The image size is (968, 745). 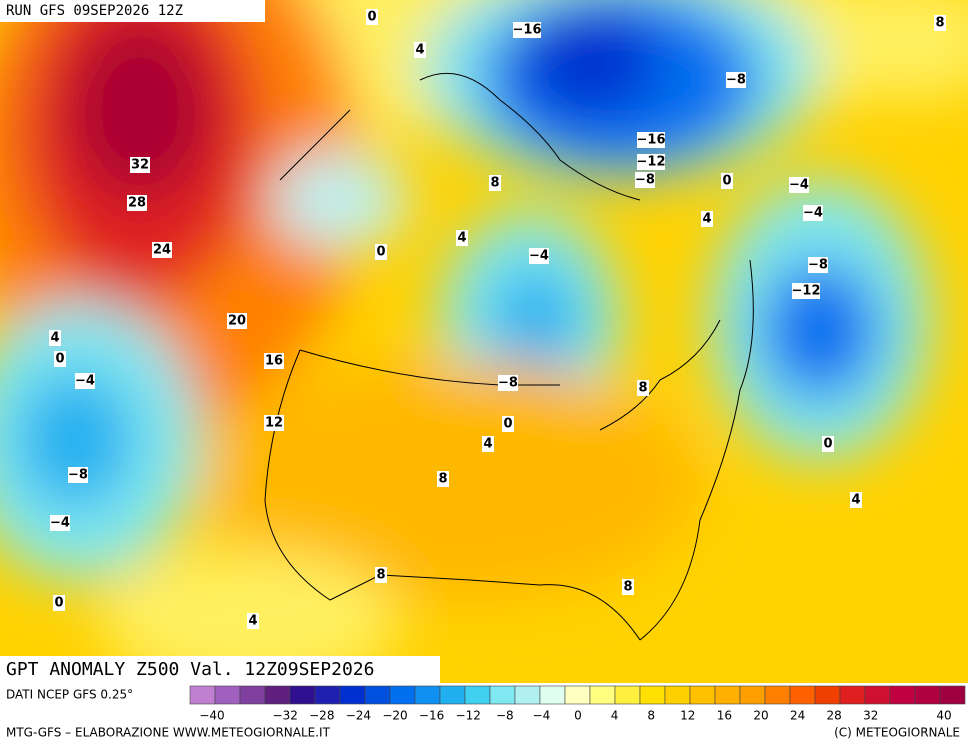 I want to click on colorbar-label: −40, so click(x=211, y=716).